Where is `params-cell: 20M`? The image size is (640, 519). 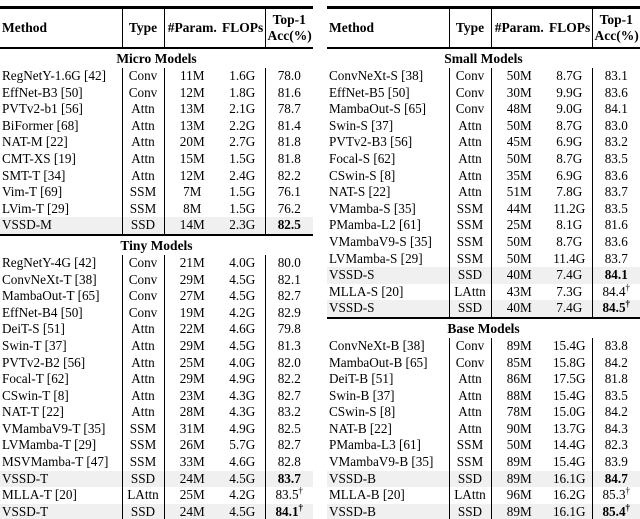
params-cell: 20M is located at coordinates (192, 142).